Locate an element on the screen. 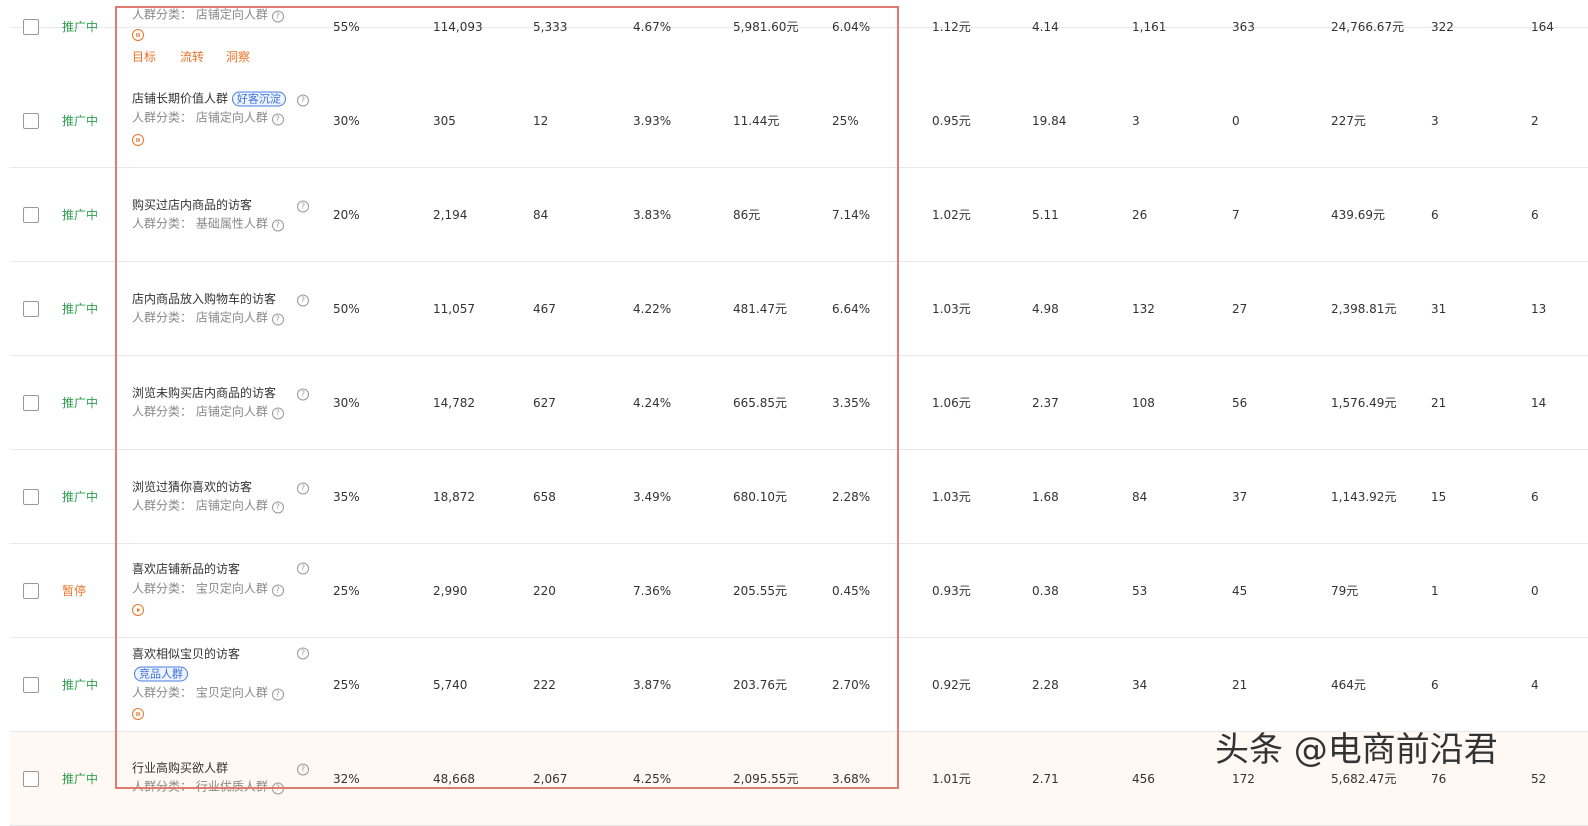 The image size is (1588, 826). cell-value: 55% is located at coordinates (346, 27).